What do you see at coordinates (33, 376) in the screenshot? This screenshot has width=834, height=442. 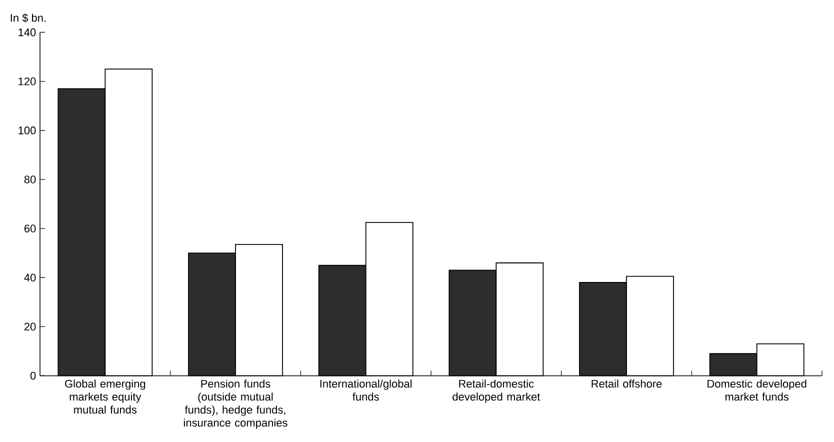 I see `y-tick-label: 0` at bounding box center [33, 376].